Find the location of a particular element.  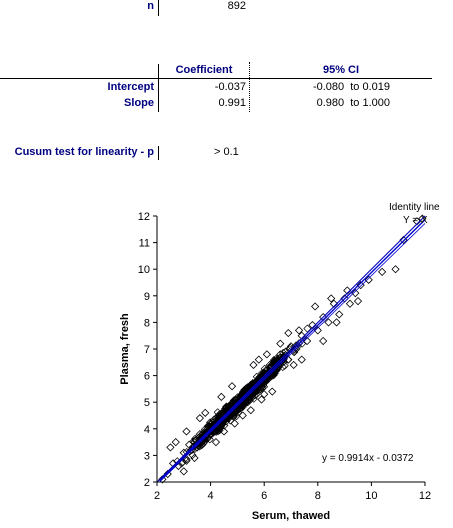

intercept-ci: -0.080 to 0.019 is located at coordinates (351, 87).